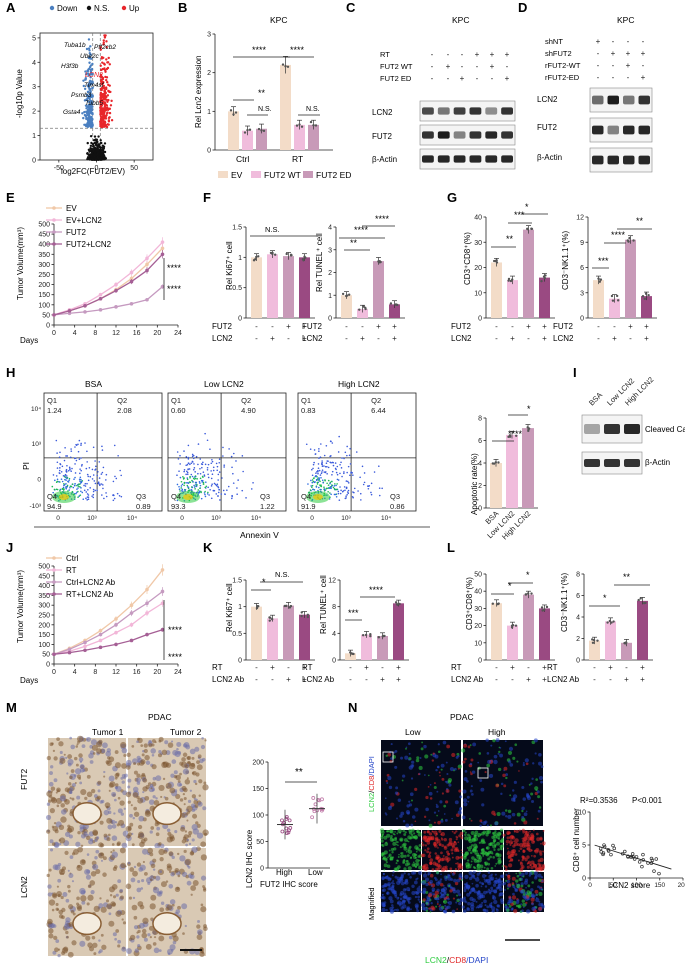 Image resolution: width=685 pixels, height=970 pixels. I want to click on k-tunel-dot, so click(399, 604).